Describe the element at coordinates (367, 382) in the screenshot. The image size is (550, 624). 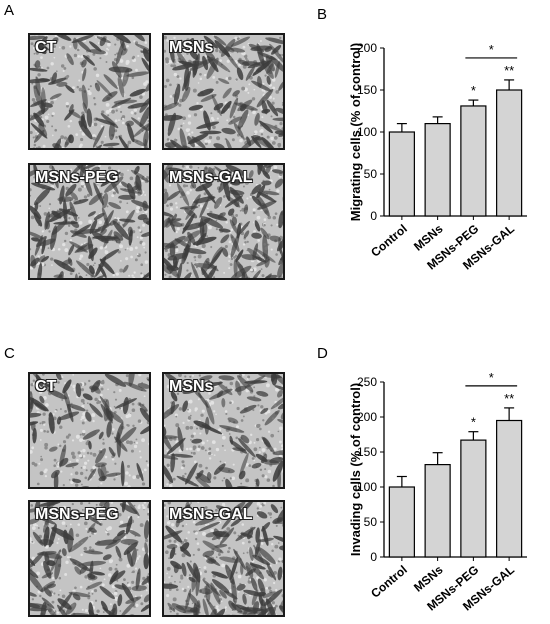
I see `y-tick-label: 250` at that location.